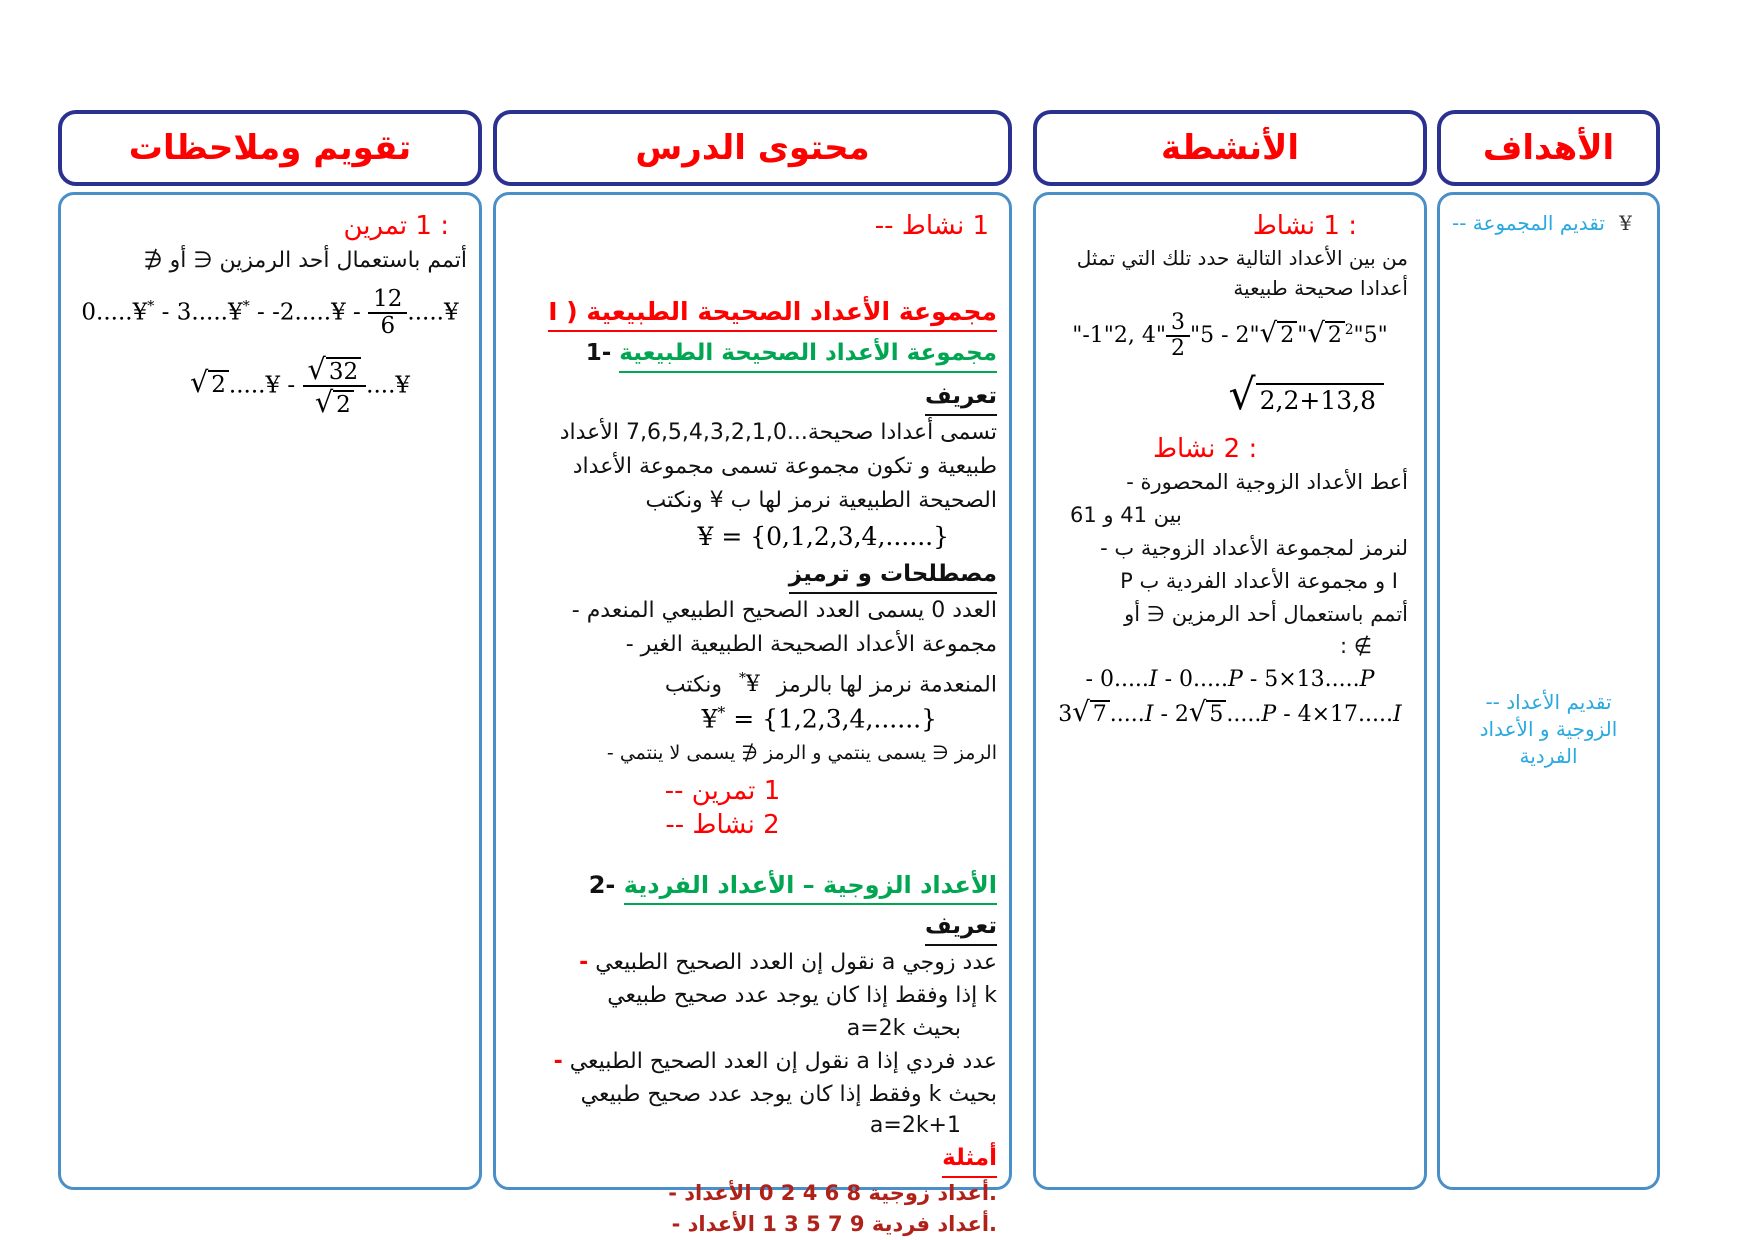 The height and width of the screenshot is (1240, 1754). Describe the element at coordinates (929, 1192) in the screenshot. I see `arabic-text: أعداد زوجية` at that location.